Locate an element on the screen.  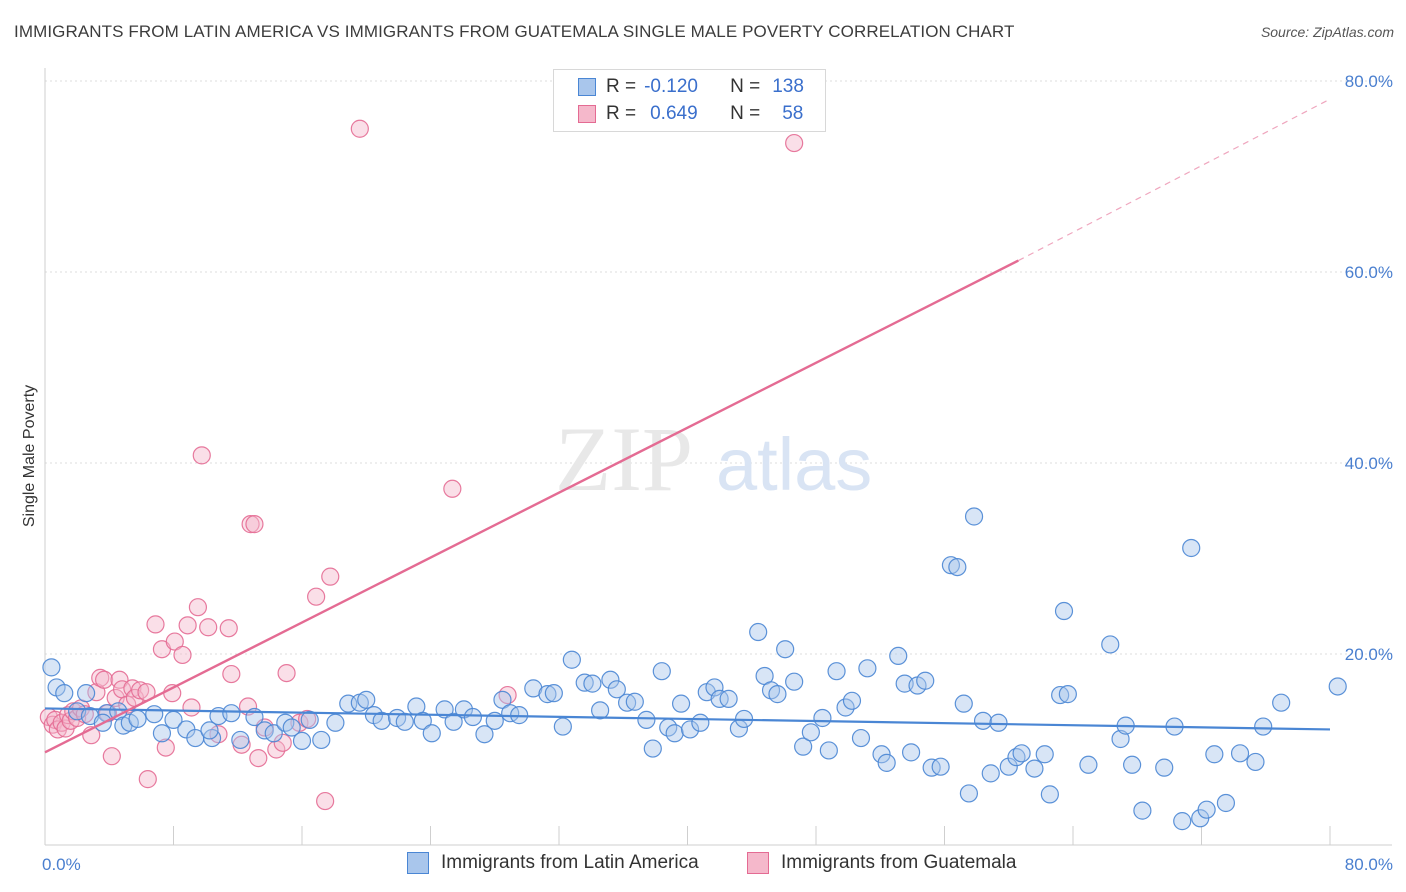
legend-swatch-pink is located at coordinates (587, 114).